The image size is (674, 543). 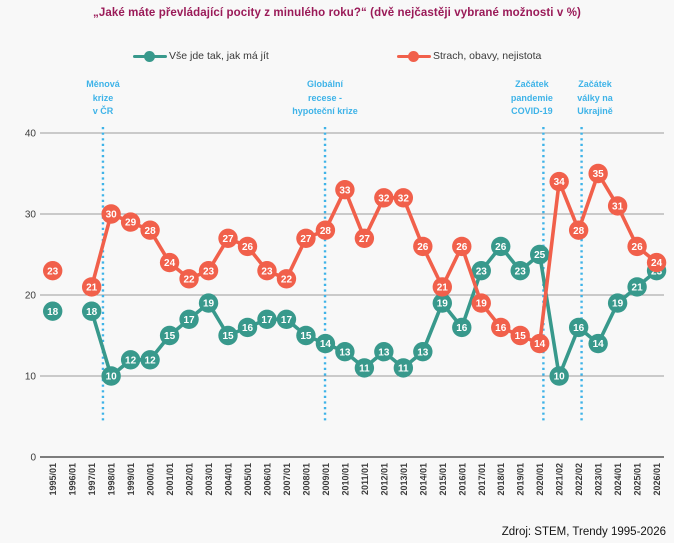 What do you see at coordinates (219, 56) in the screenshot?
I see `legend-label-vse-jde: Vše jde tak, jak má jít` at bounding box center [219, 56].